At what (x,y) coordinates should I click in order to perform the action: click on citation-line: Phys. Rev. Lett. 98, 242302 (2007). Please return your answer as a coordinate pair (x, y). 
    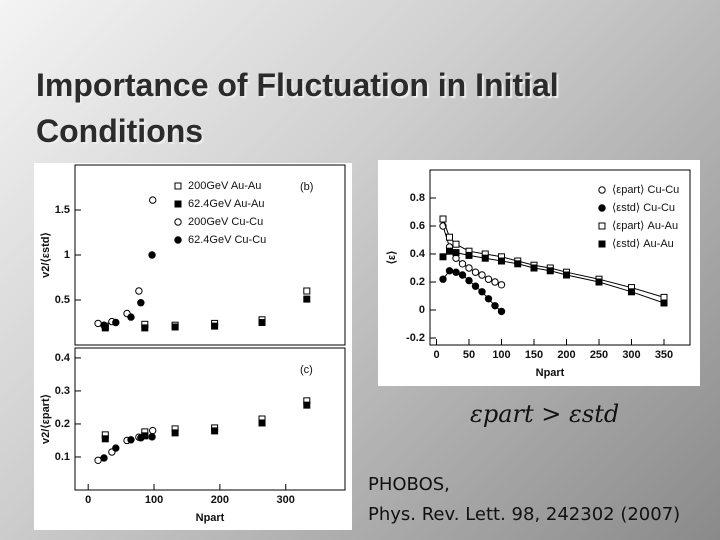
    Looking at the image, I should click on (524, 514).